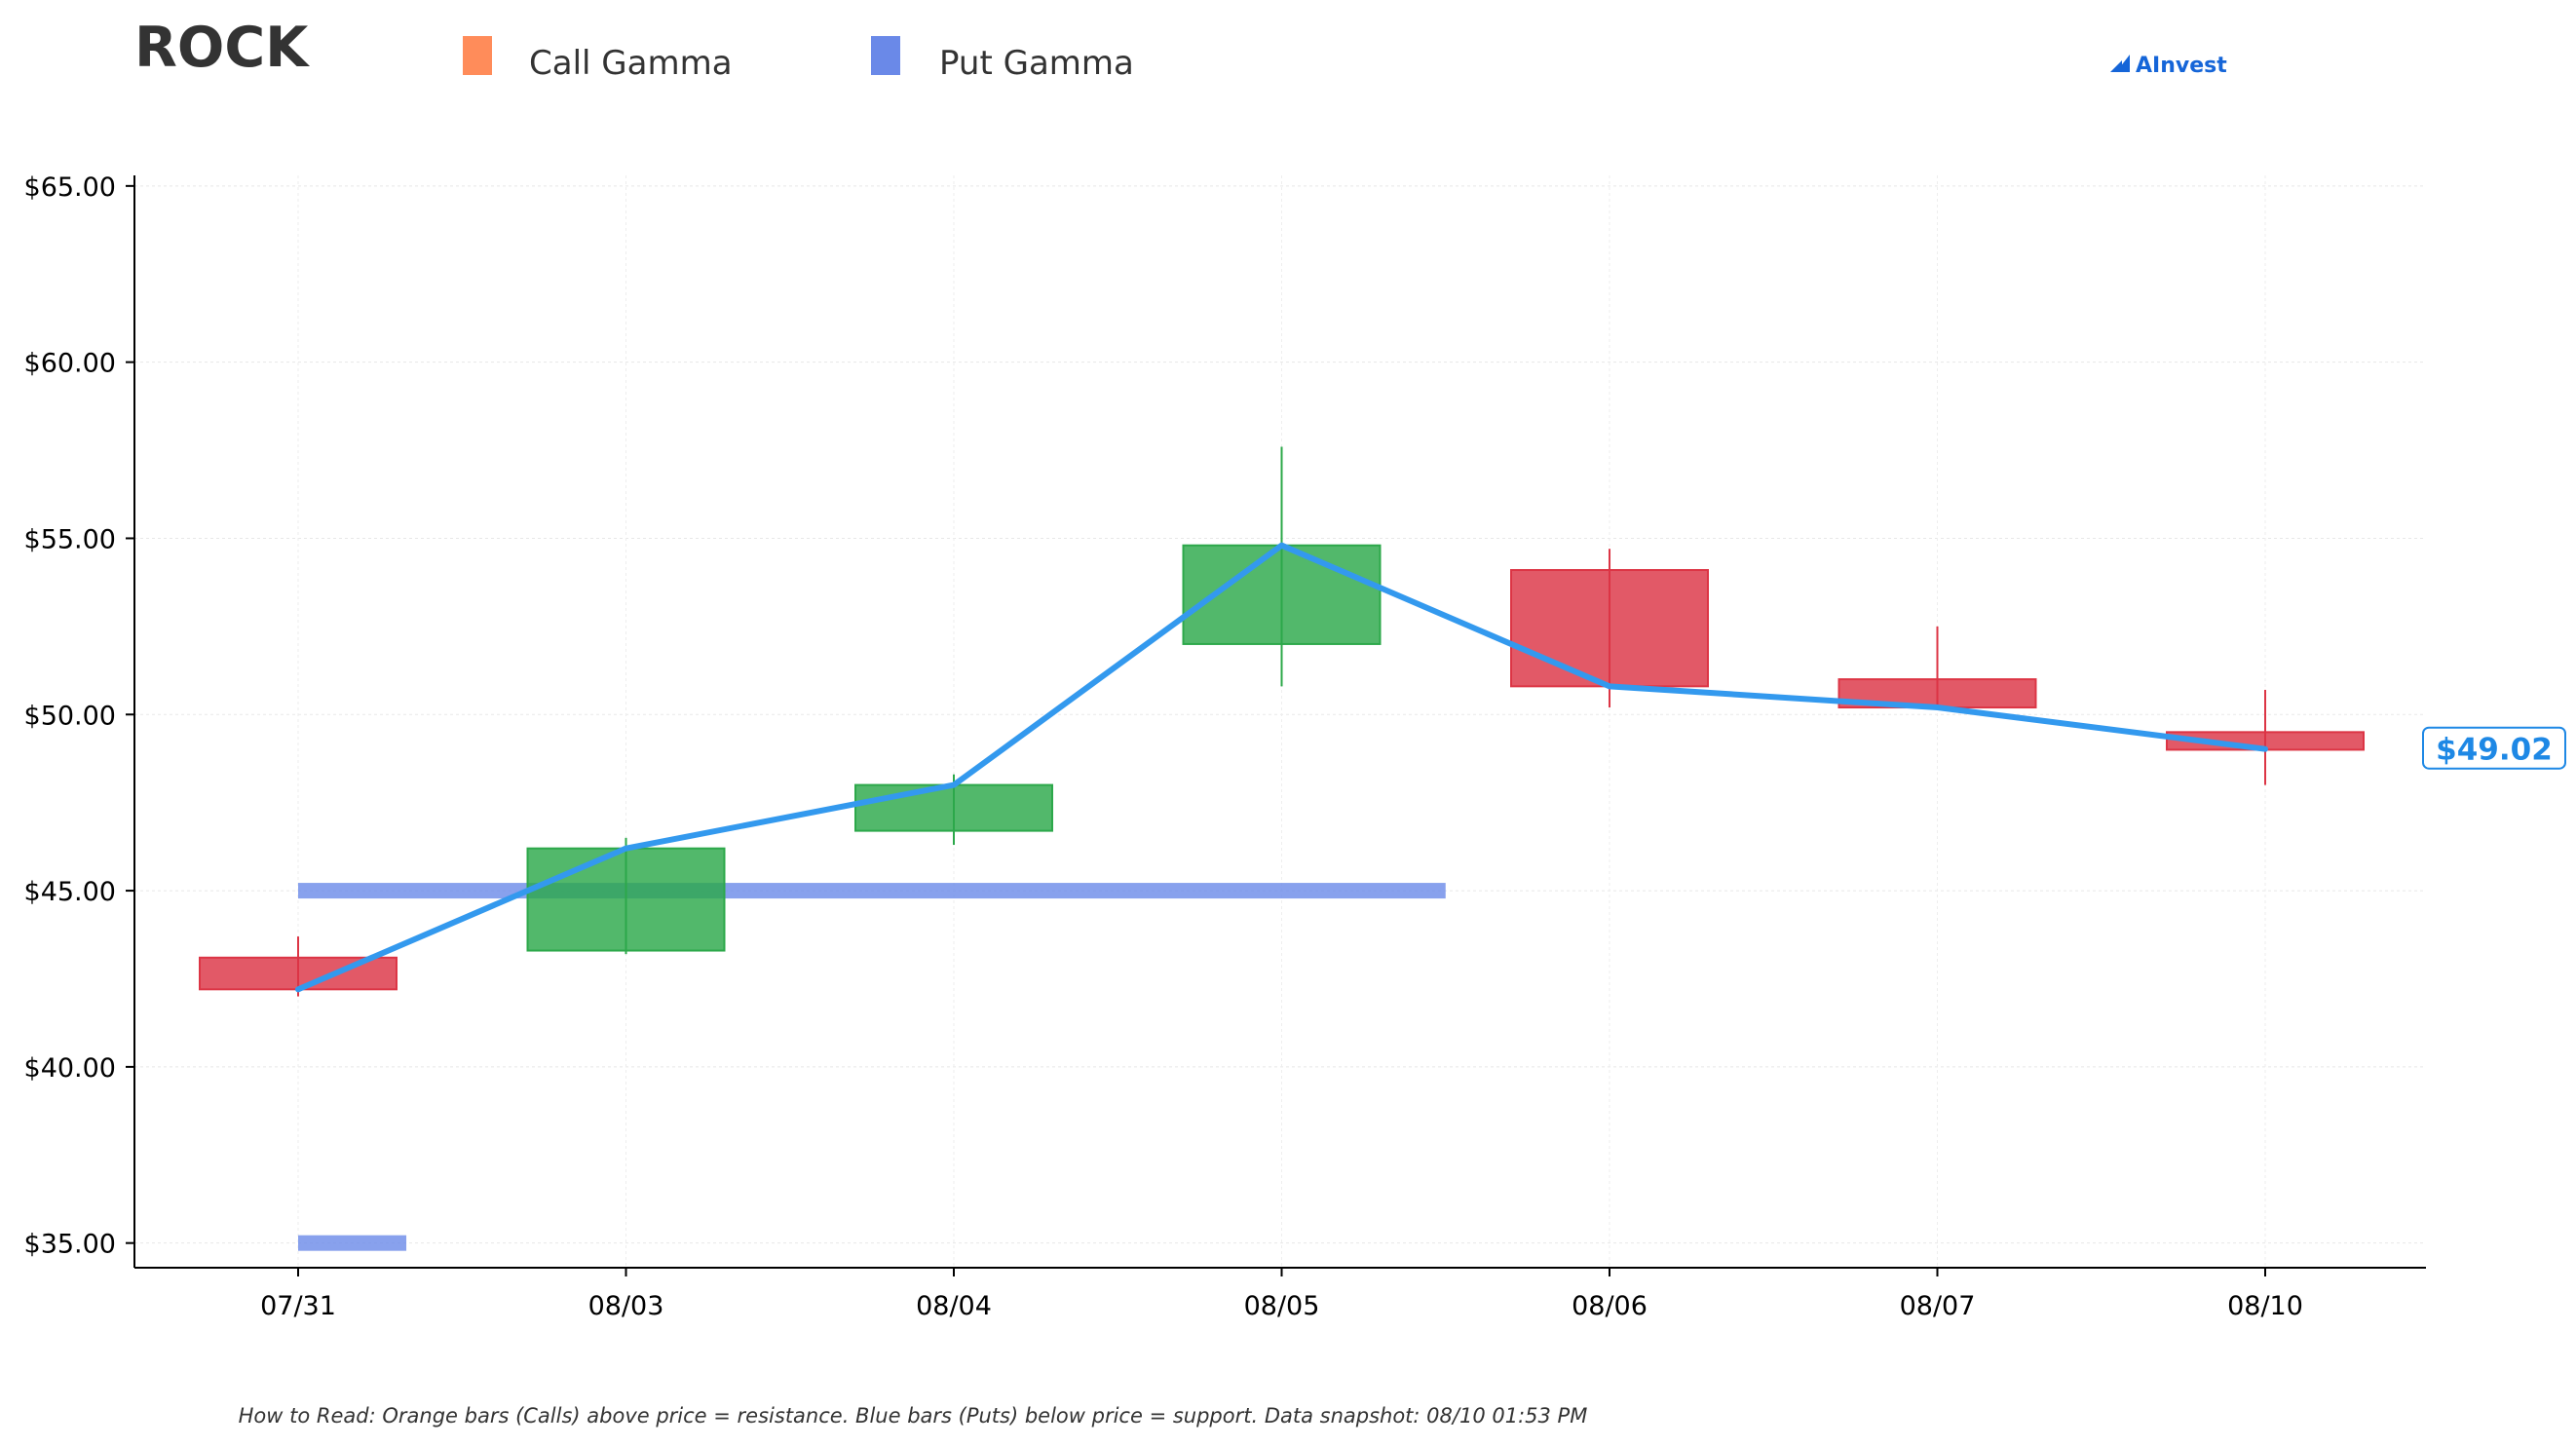 Image resolution: width=2576 pixels, height=1447 pixels. Describe the element at coordinates (70, 364) in the screenshot. I see `y-tick-label: $60.00` at that location.